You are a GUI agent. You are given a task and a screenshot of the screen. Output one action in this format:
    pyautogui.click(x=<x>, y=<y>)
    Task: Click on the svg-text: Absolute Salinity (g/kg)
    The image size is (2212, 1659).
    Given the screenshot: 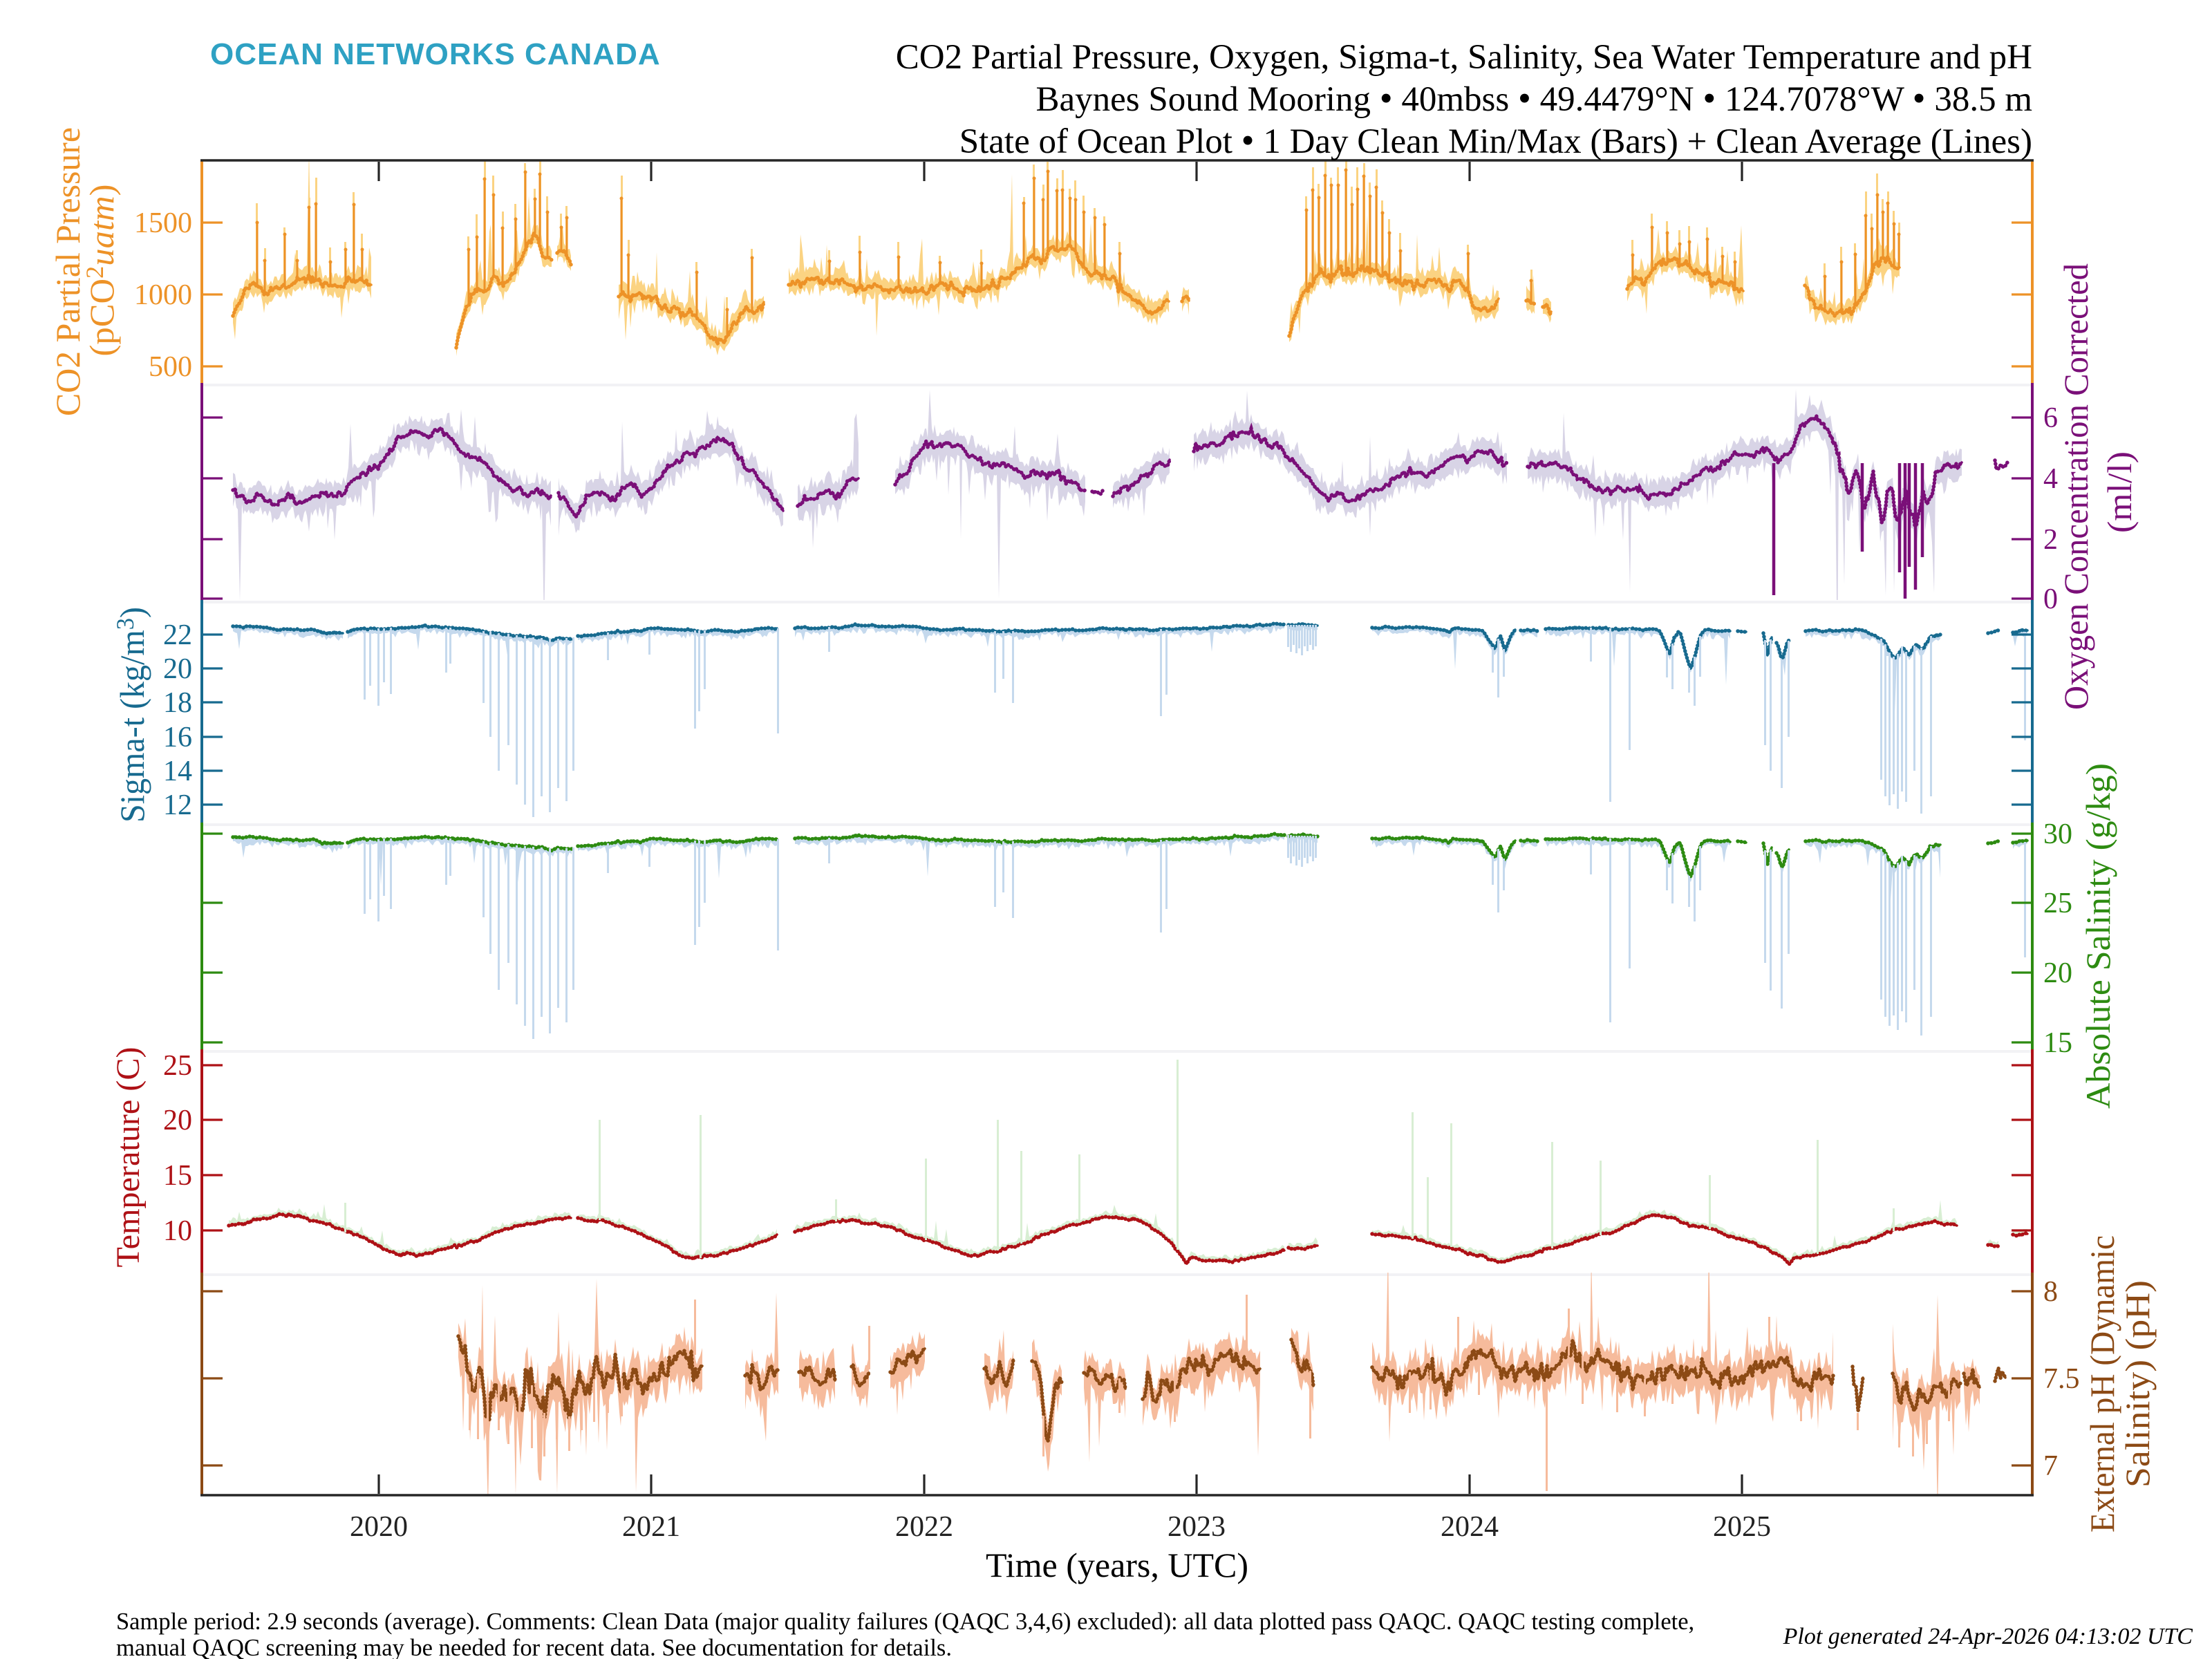 What is the action you would take?
    pyautogui.click(x=2098, y=936)
    